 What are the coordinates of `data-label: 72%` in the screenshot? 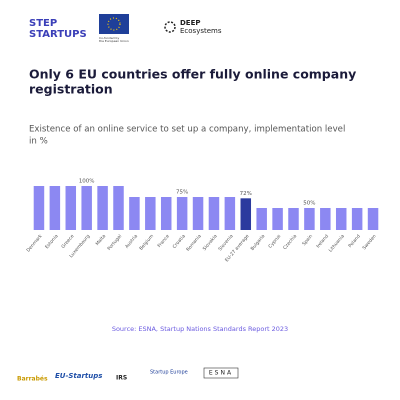 It's located at (246, 194).